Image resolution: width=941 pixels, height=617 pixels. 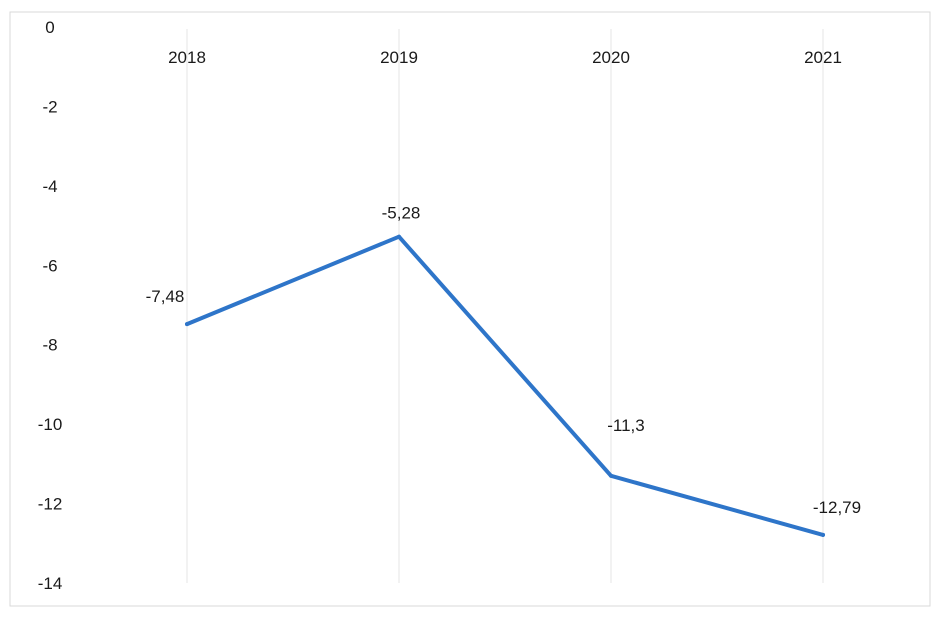 What do you see at coordinates (49, 265) in the screenshot?
I see `y-tick-label: -6` at bounding box center [49, 265].